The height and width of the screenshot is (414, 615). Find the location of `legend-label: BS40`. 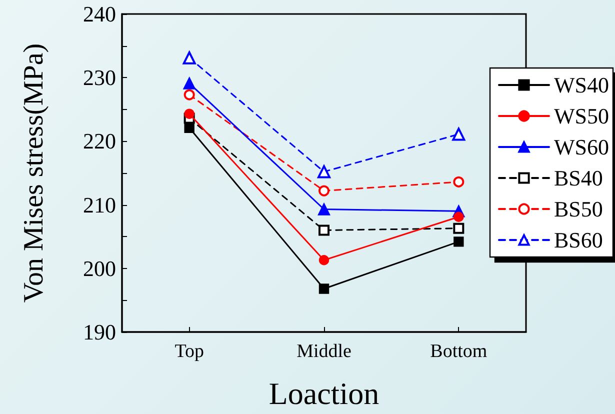

legend-label: BS40 is located at coordinates (578, 178).